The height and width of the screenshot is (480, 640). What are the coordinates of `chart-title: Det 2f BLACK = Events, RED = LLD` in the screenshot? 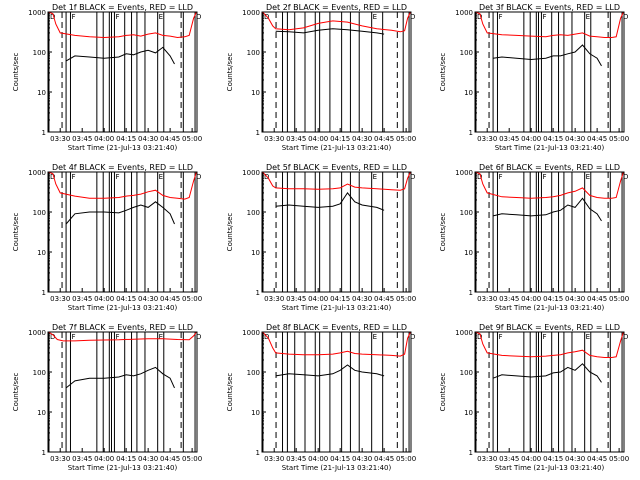 It's located at (336, 7).